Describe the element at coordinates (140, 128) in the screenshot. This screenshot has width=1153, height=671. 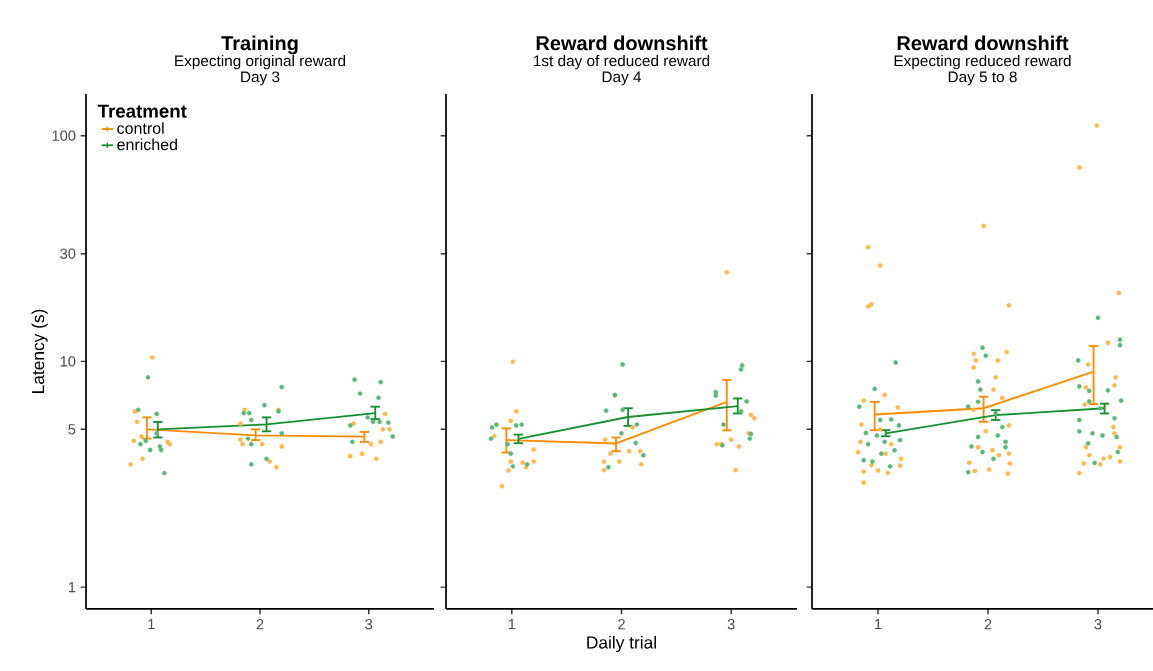
I see `legend-label: control` at that location.